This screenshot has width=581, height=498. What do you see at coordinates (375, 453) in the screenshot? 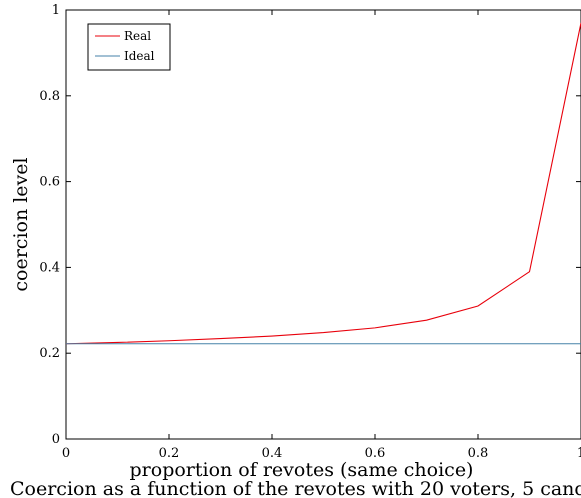
I see `x-tick-label: 0.6` at bounding box center [375, 453].